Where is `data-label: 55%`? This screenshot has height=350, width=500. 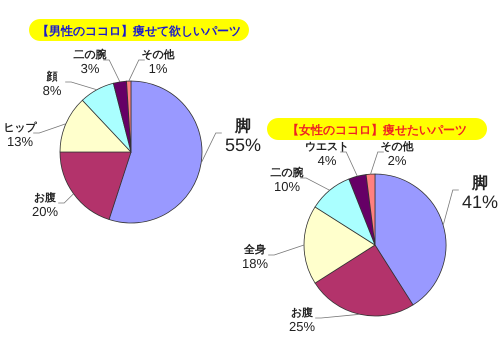
data-label: 55% is located at coordinates (243, 145).